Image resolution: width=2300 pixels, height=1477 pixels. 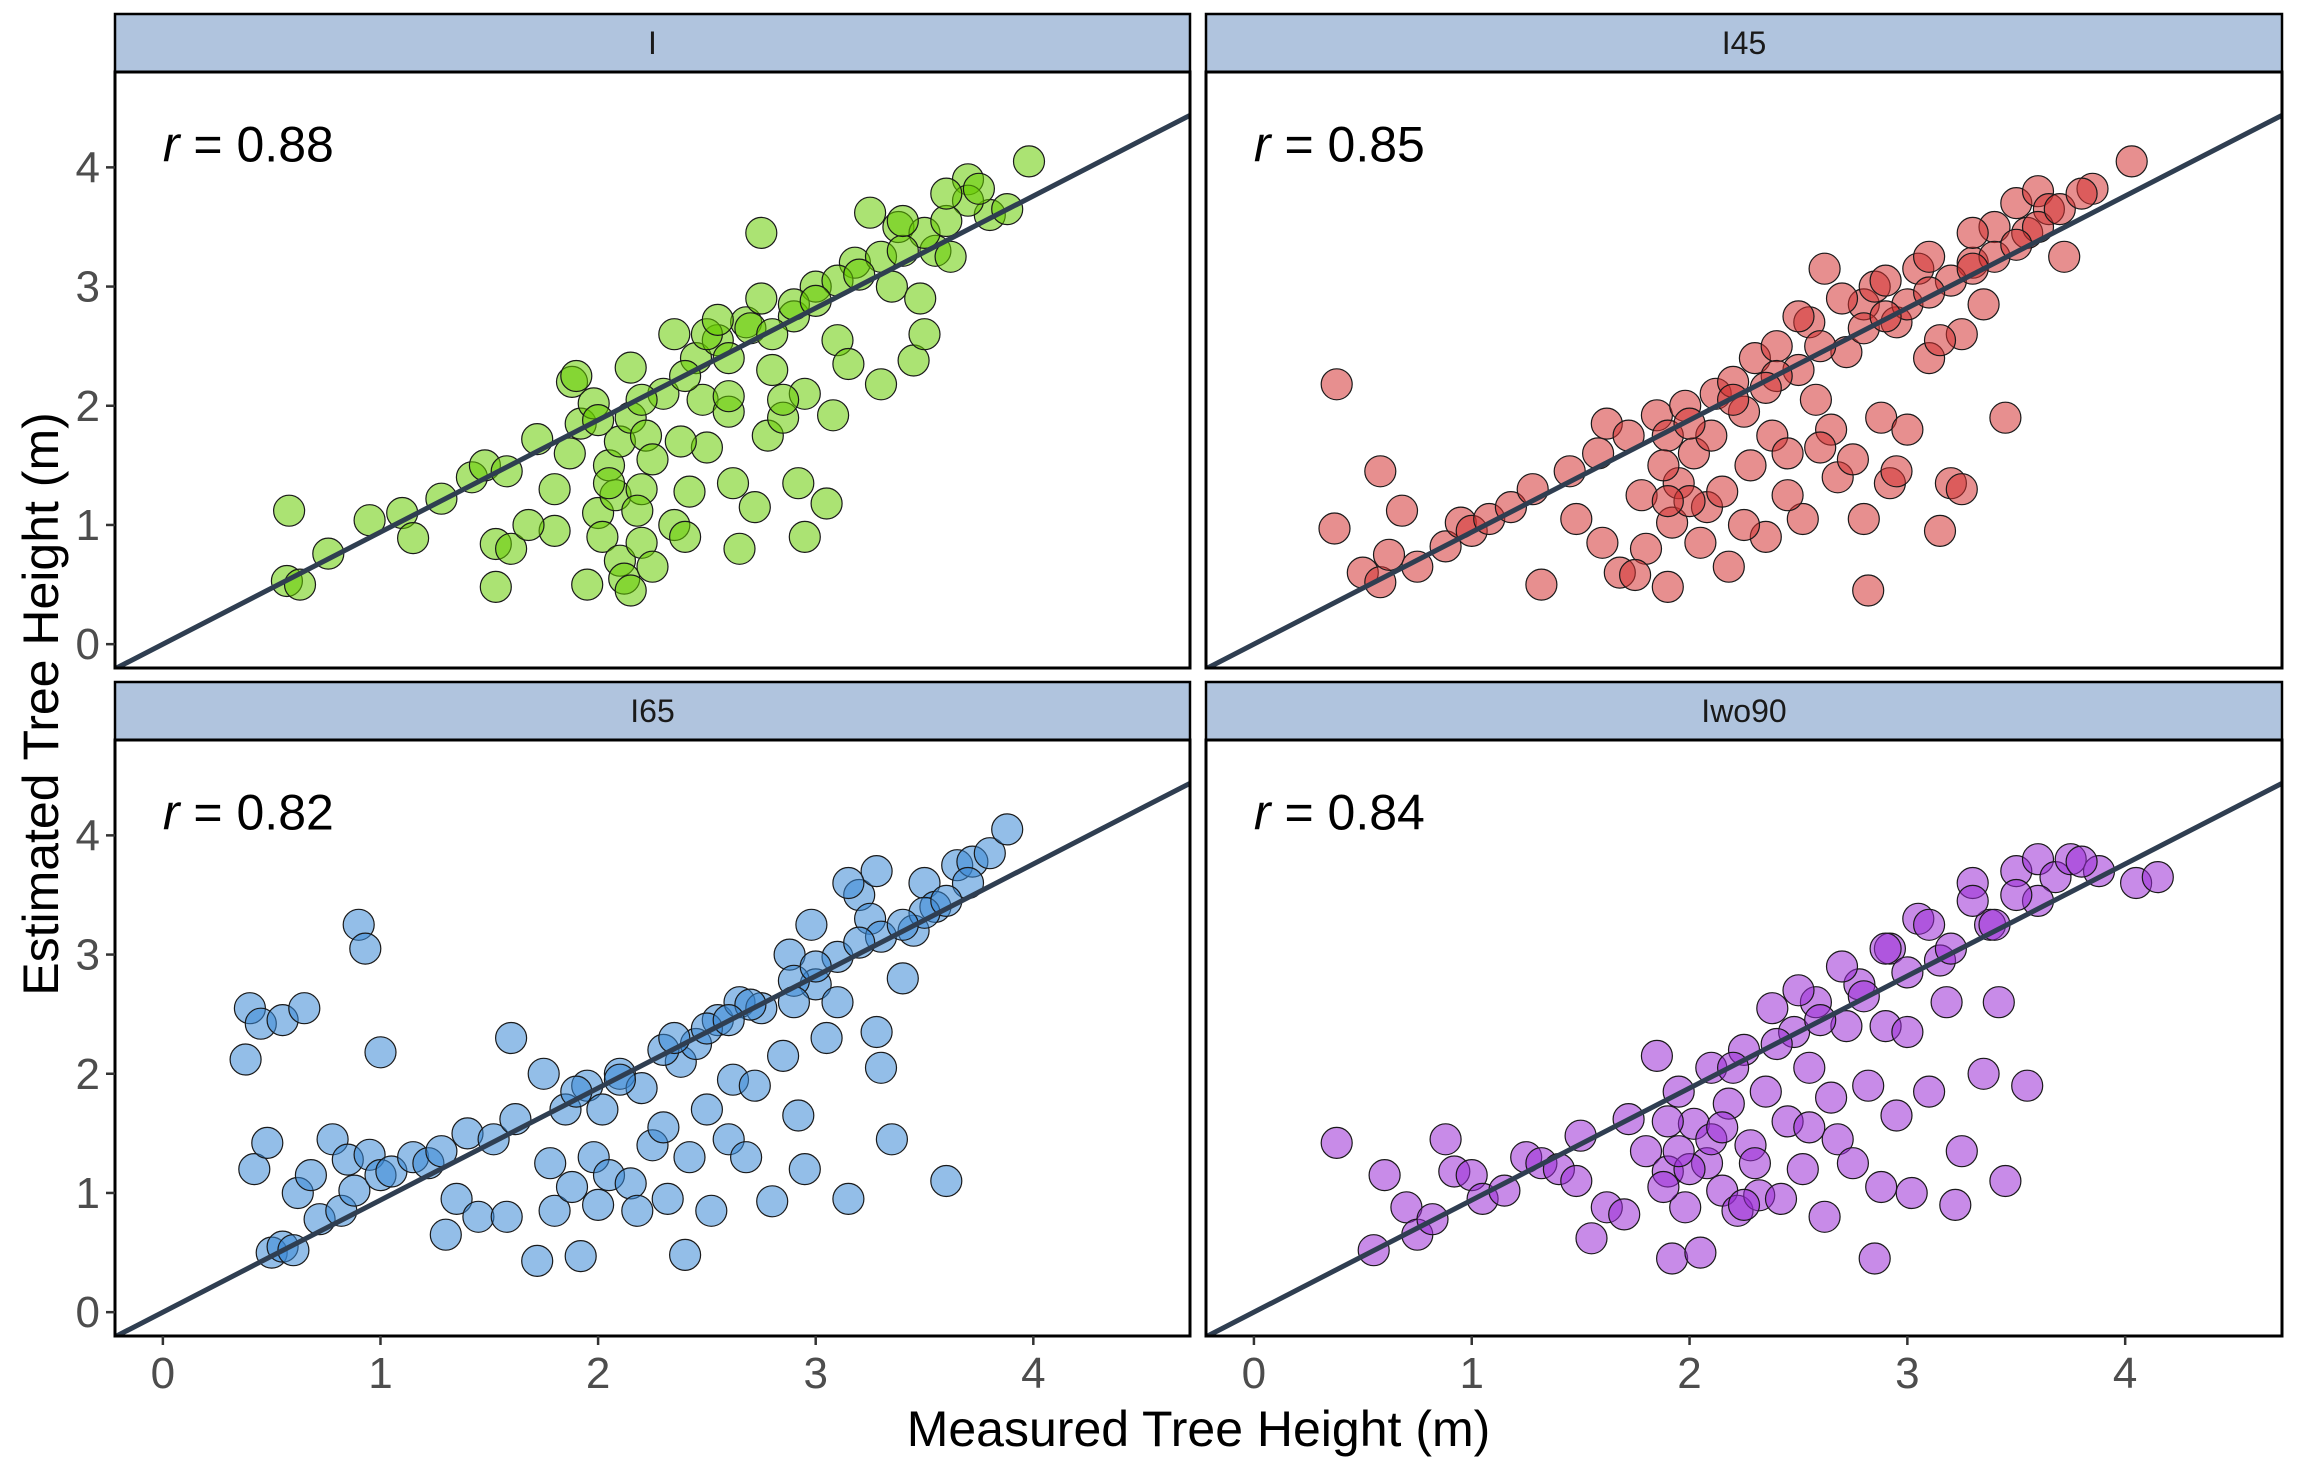 What do you see at coordinates (652, 43) in the screenshot?
I see `facet-strip-label: I` at bounding box center [652, 43].